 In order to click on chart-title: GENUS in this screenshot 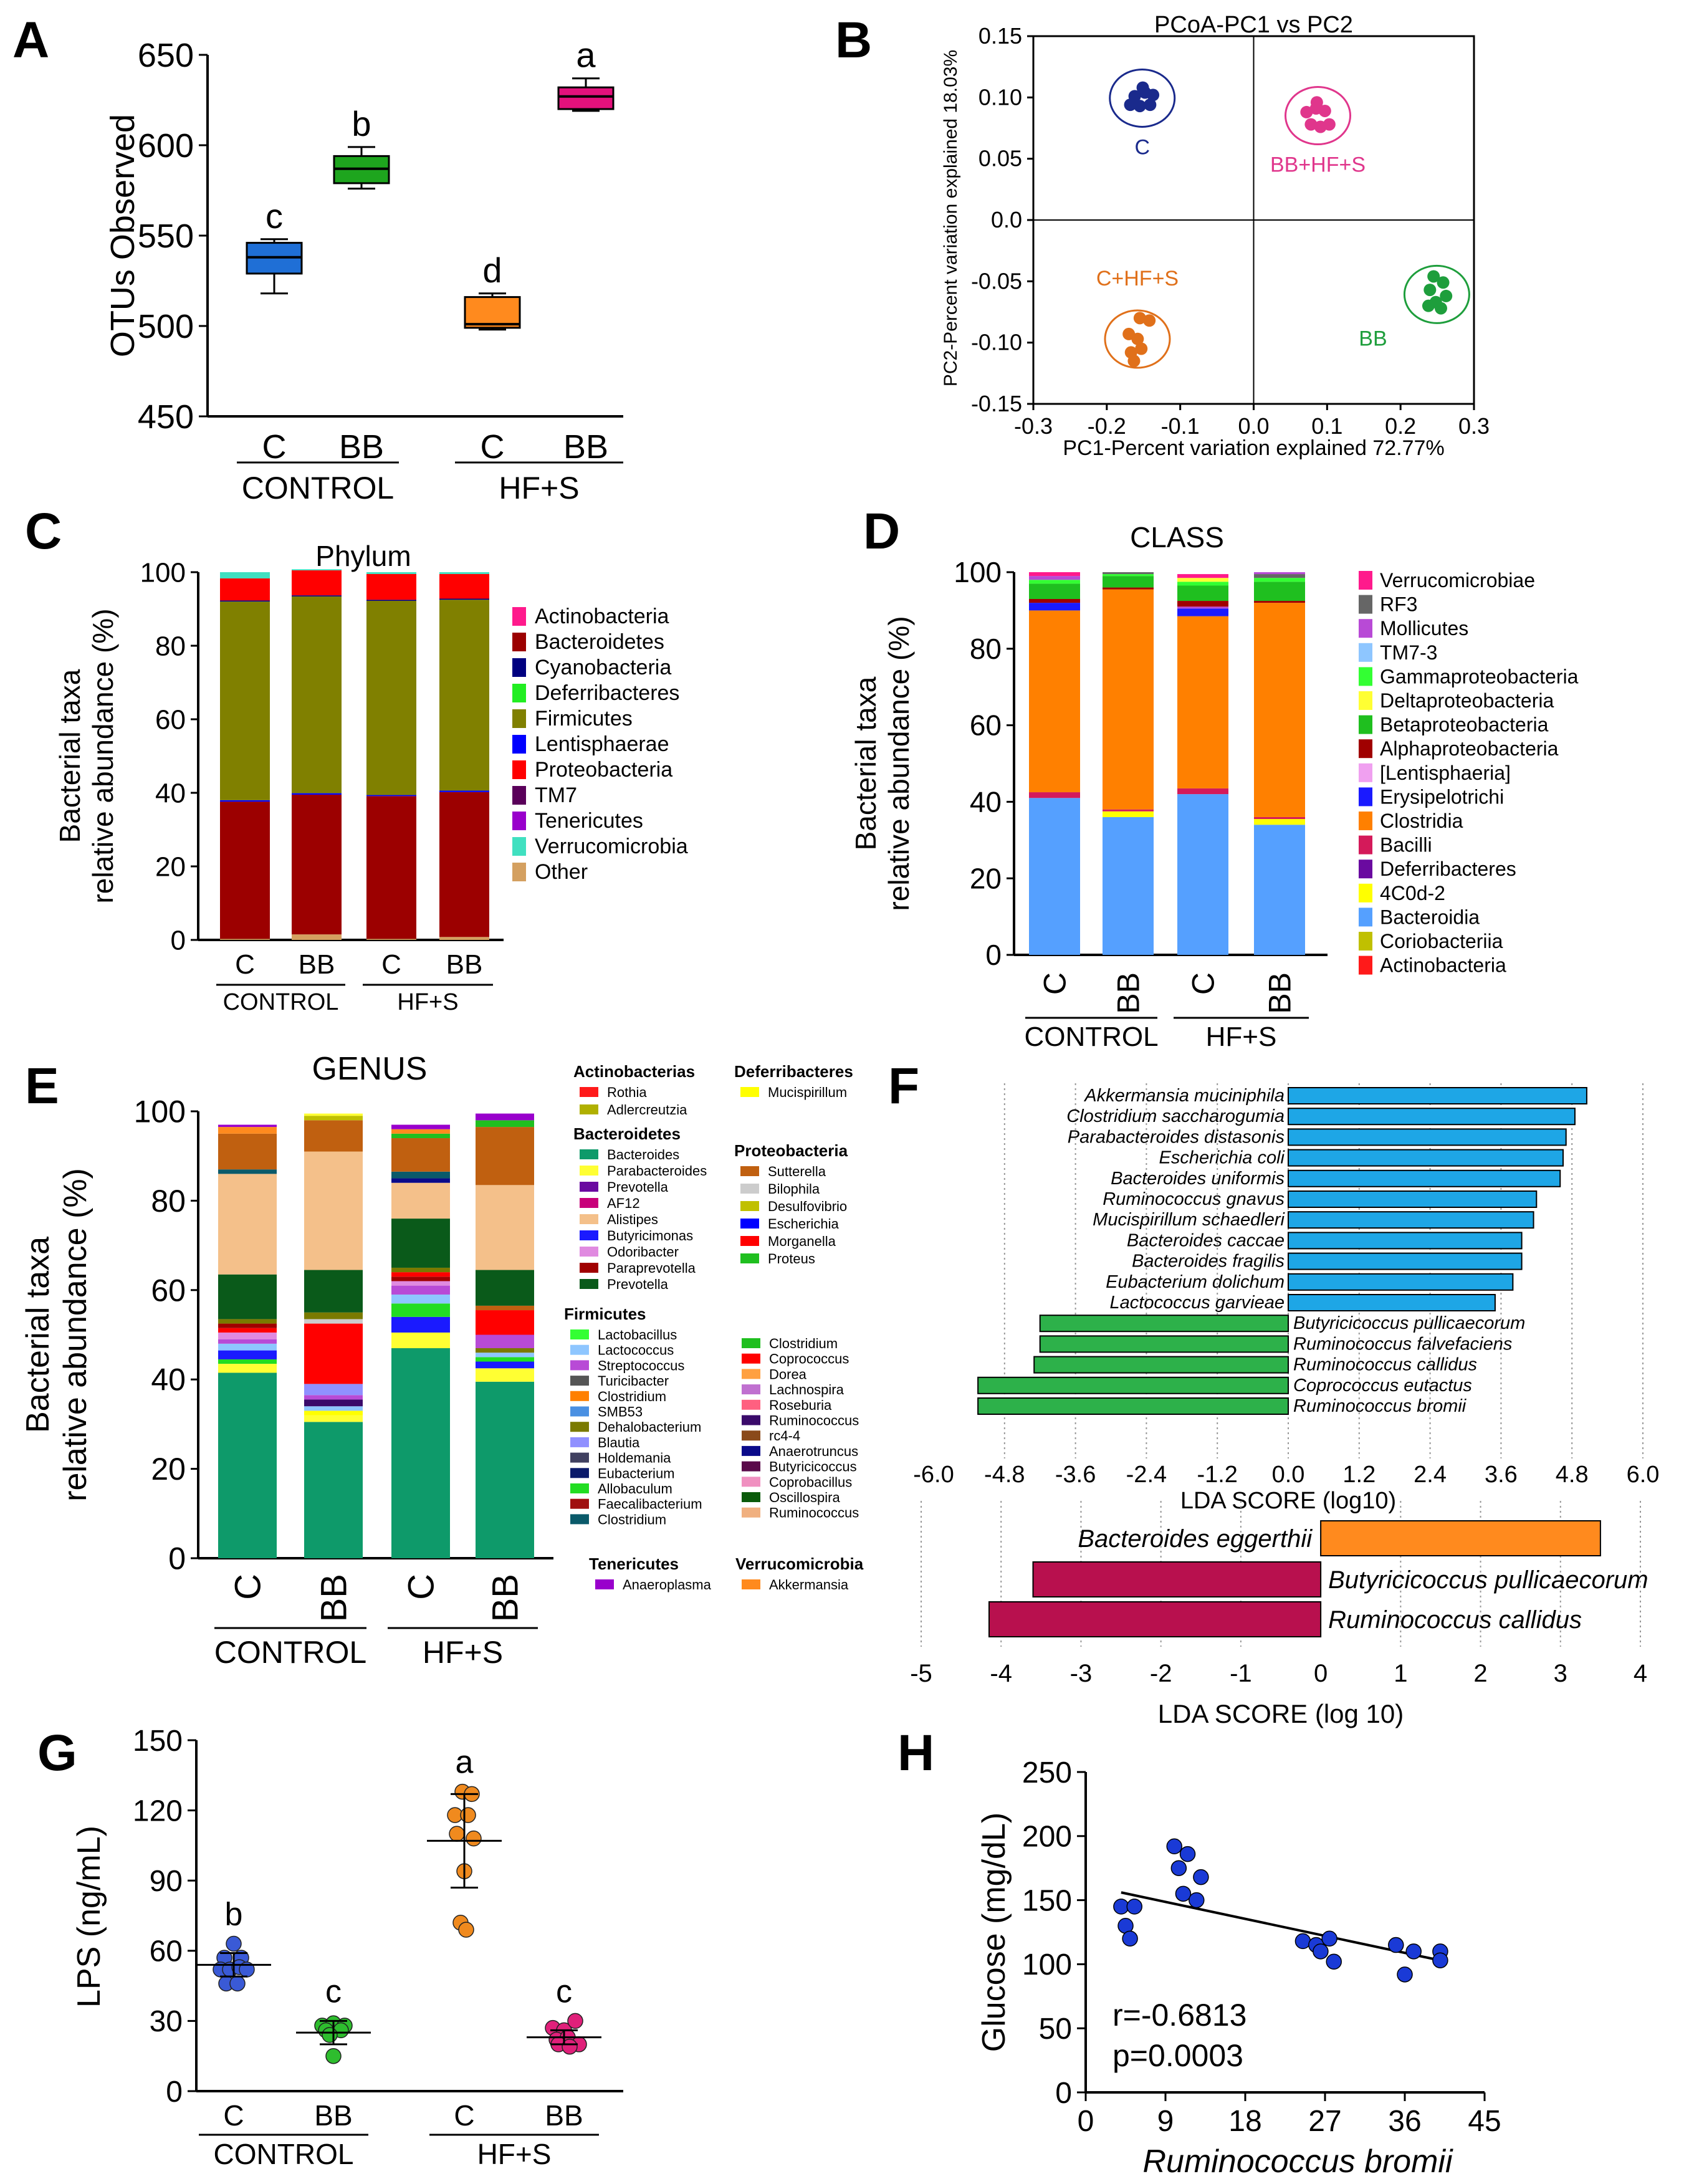, I will do `click(370, 1069)`.